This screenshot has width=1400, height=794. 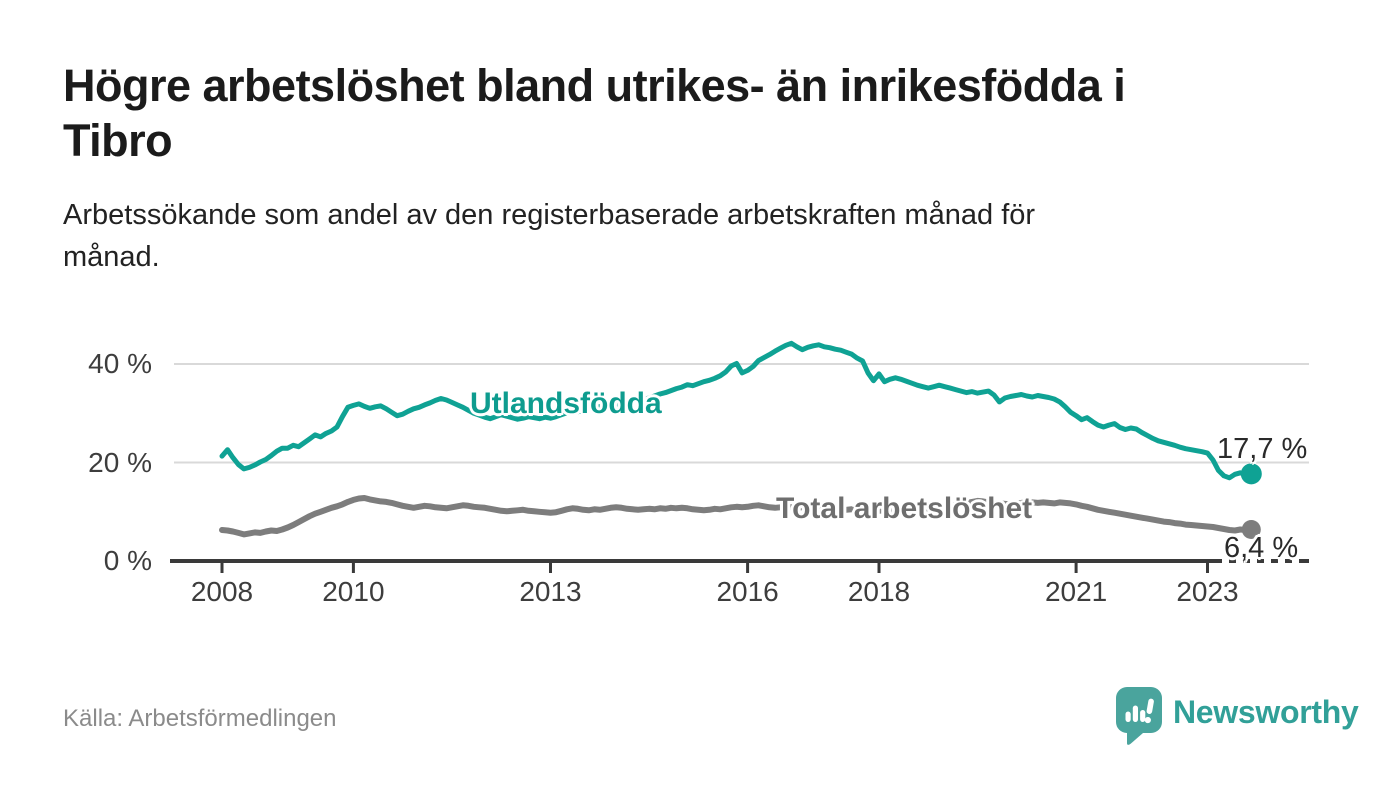 I want to click on x-axis-label-2010: 2010, so click(x=353, y=591).